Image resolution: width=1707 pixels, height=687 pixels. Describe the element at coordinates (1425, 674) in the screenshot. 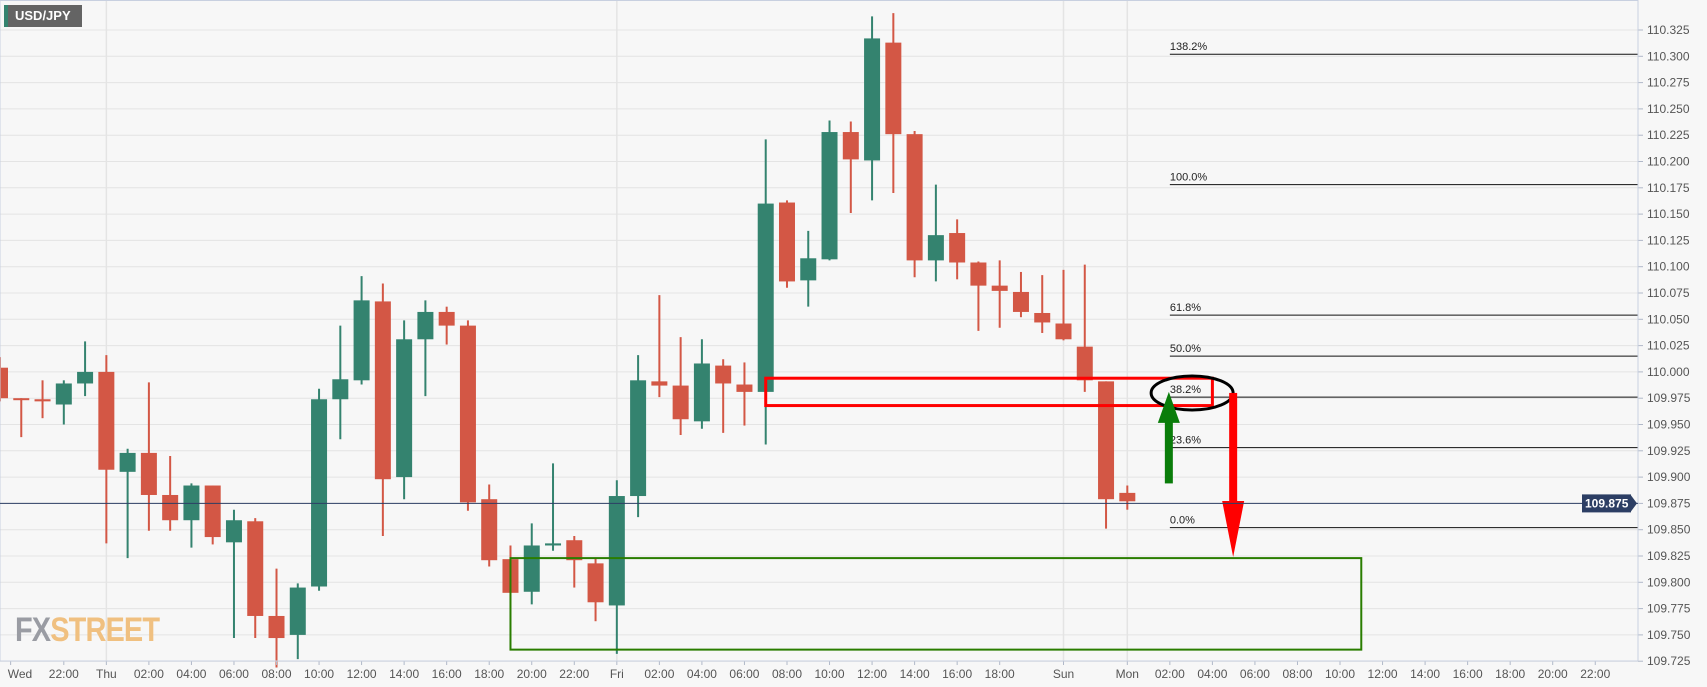

I see `x-tick-label: 14:00` at that location.